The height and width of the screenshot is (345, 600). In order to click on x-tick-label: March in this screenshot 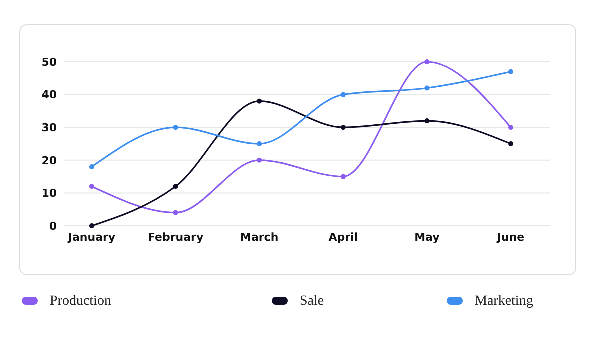, I will do `click(259, 237)`.